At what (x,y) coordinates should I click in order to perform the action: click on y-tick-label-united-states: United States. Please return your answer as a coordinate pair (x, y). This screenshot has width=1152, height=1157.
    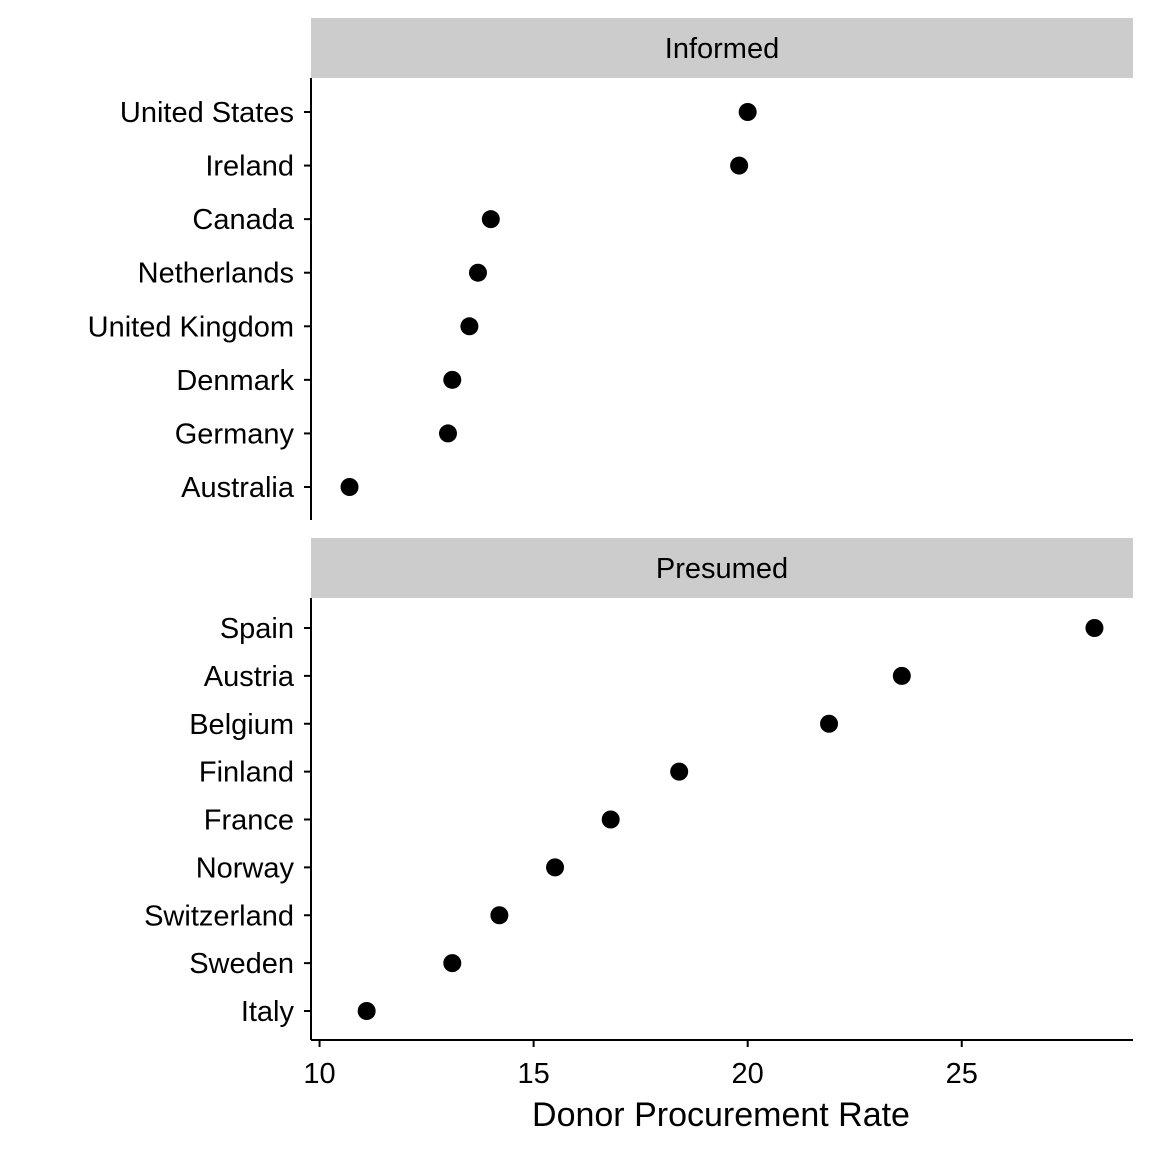
    Looking at the image, I should click on (207, 113).